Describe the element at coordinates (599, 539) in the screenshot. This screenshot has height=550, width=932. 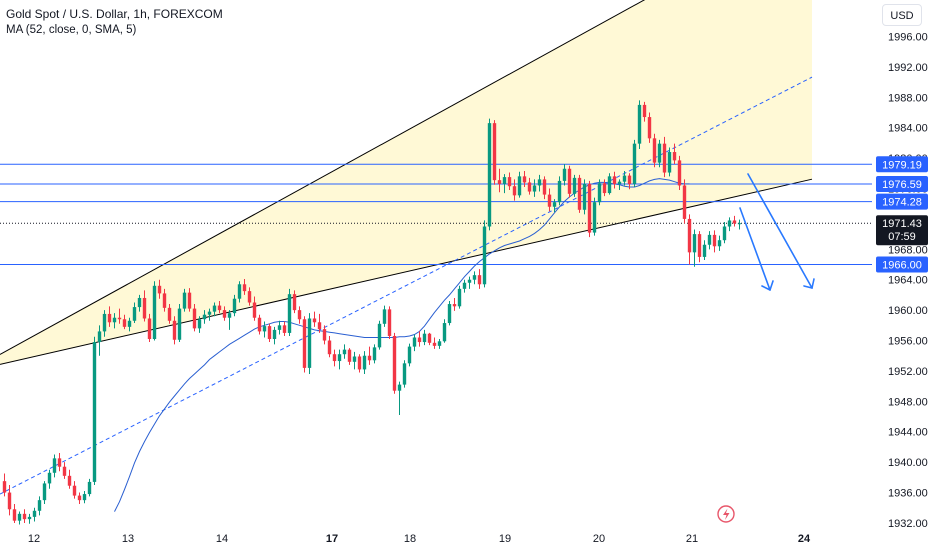
I see `x-tick-label: 20` at that location.